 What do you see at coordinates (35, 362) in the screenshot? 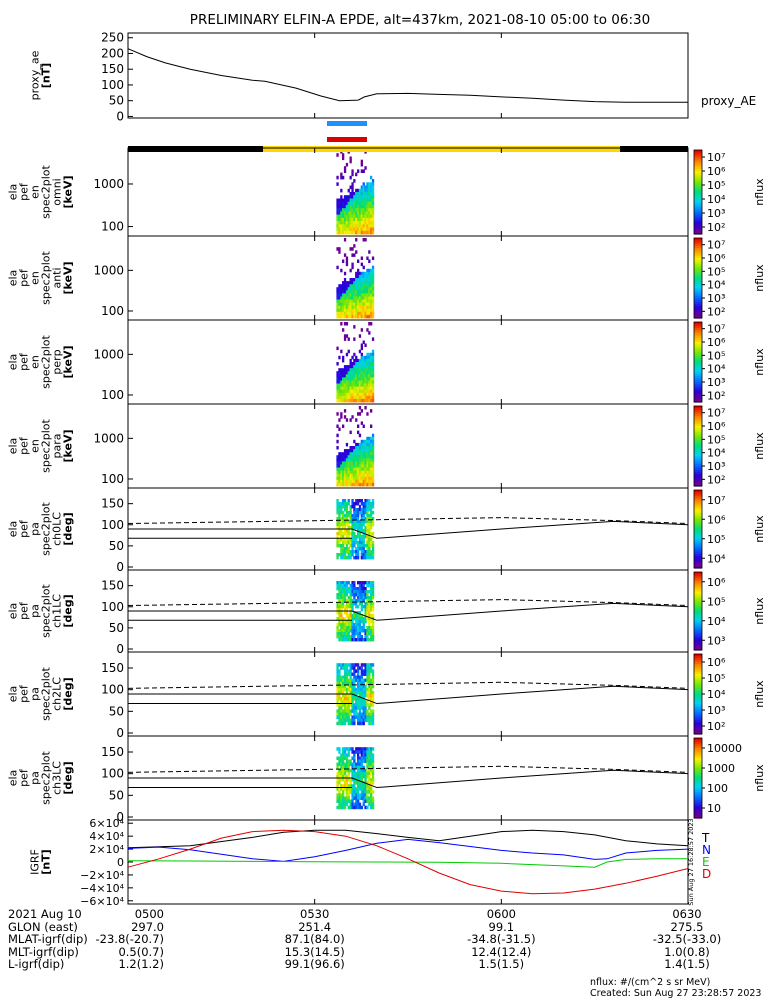
I see `y-axis-label: en` at bounding box center [35, 362].